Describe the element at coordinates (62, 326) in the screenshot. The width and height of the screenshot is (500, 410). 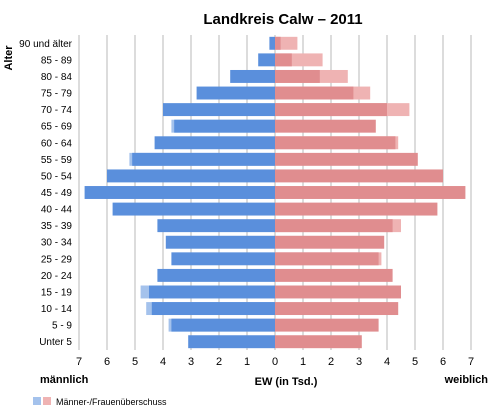
I see `category-label: 5 - 9` at that location.